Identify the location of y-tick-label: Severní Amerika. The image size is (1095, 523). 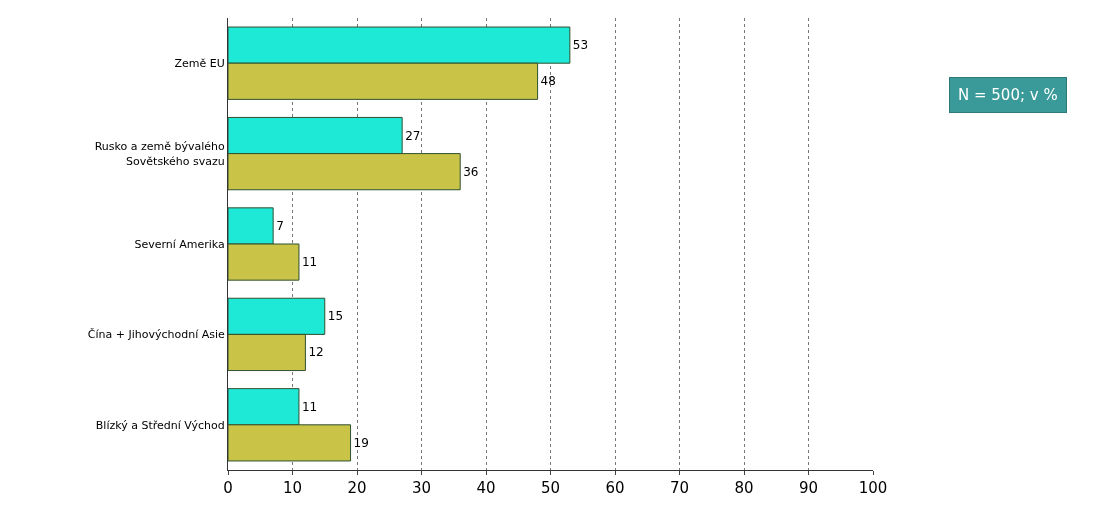
(179, 244).